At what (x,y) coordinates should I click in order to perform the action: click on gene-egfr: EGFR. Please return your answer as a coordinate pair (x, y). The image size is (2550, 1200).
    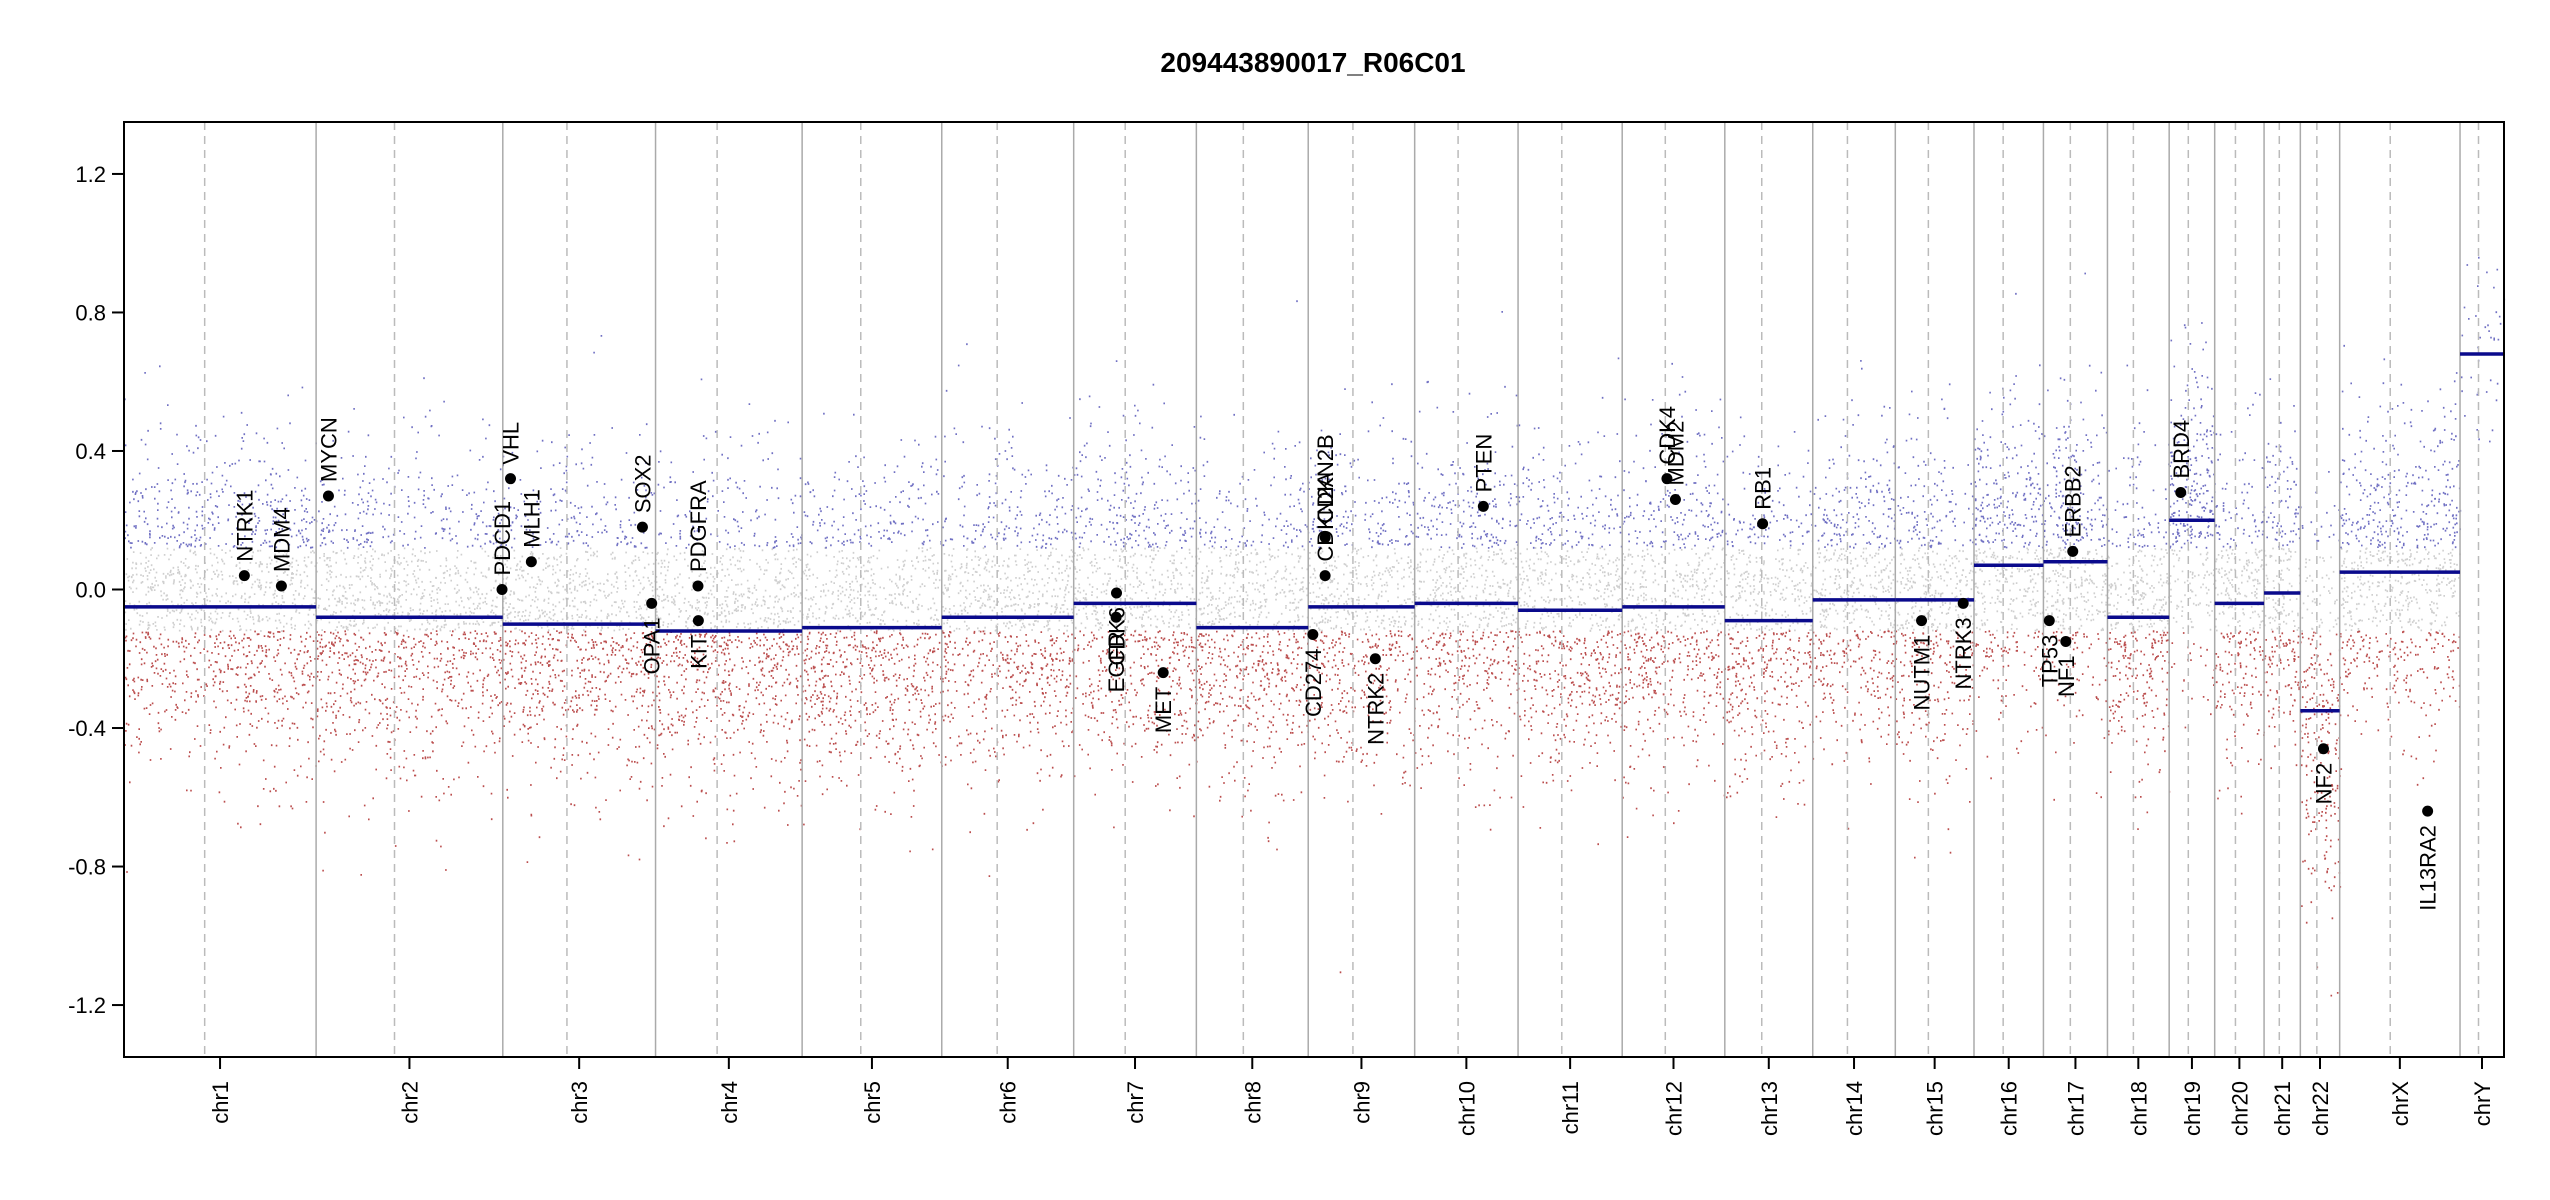
    Looking at the image, I should click on (1116, 651).